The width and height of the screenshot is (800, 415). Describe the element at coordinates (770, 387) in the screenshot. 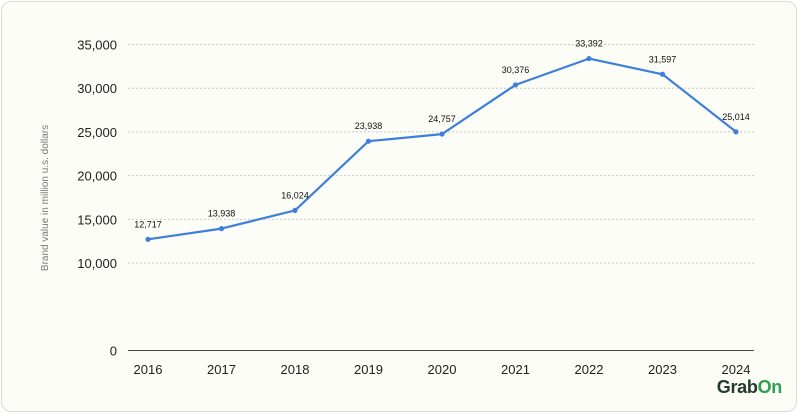

I see `logo-suffix: On` at that location.